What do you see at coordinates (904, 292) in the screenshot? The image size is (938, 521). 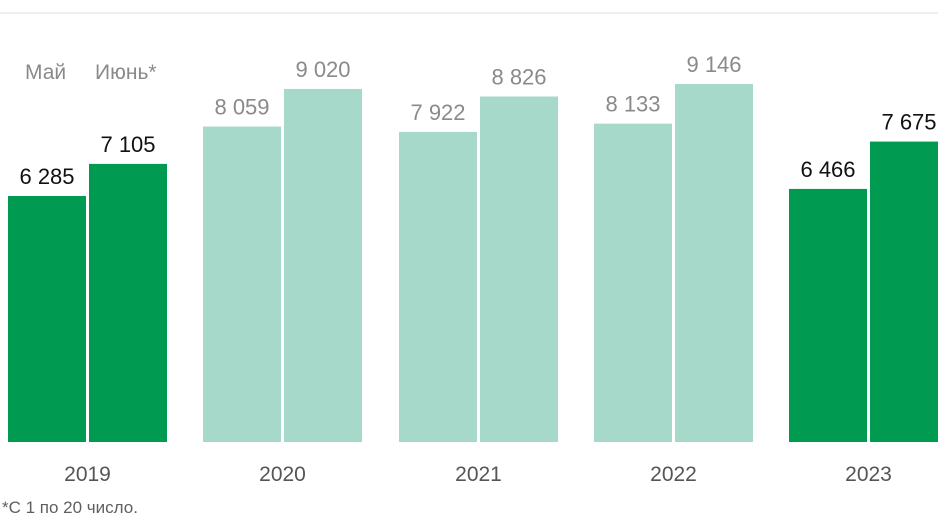 I see `bar-2023-june` at bounding box center [904, 292].